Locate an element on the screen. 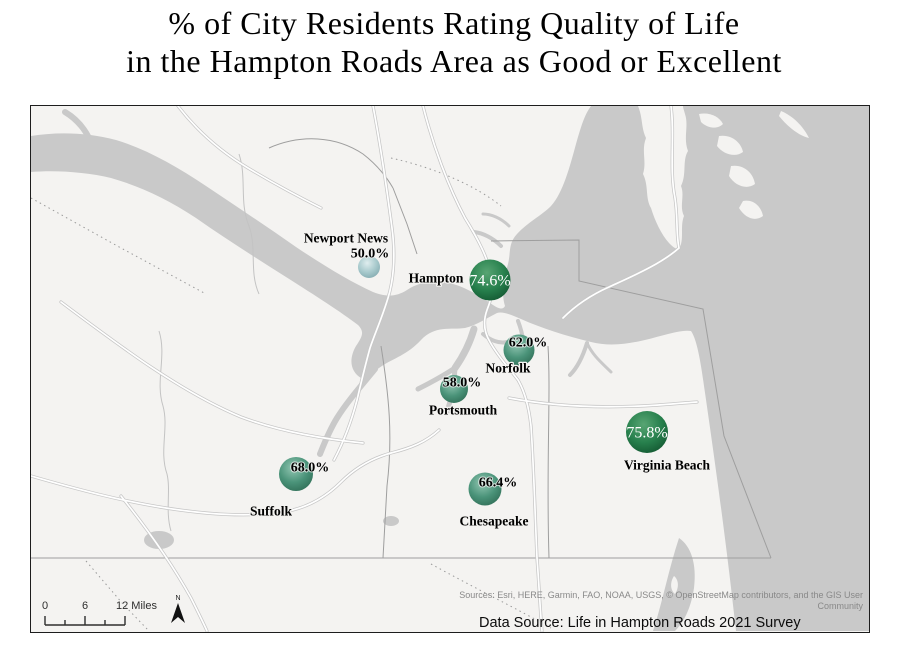 Image resolution: width=908 pixels, height=649 pixels. city-symbol-chesapeake is located at coordinates (485, 489).